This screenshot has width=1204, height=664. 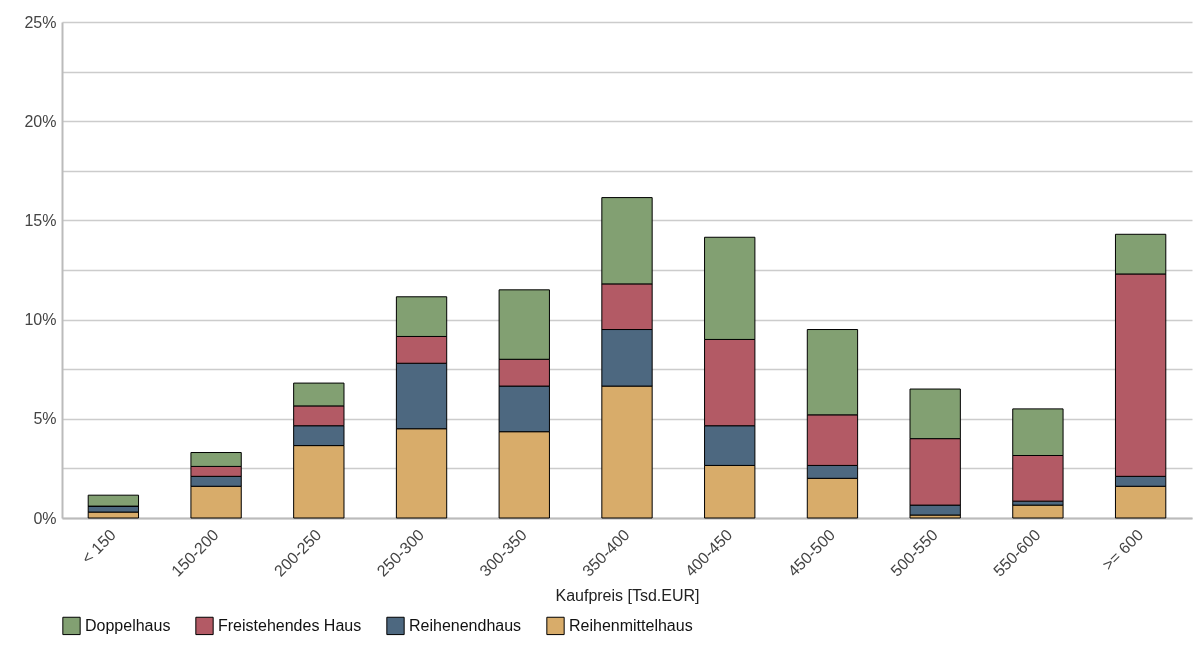 I want to click on y-tick-label: 10%, so click(x=40, y=320).